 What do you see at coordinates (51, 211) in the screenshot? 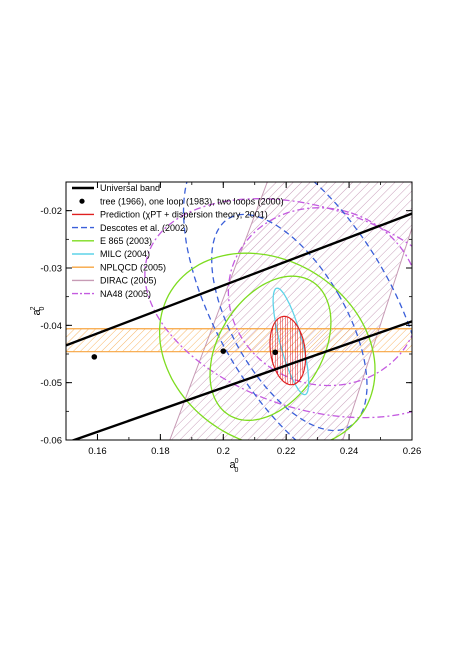
I see `y-tick-label-4: -0.02` at bounding box center [51, 211].